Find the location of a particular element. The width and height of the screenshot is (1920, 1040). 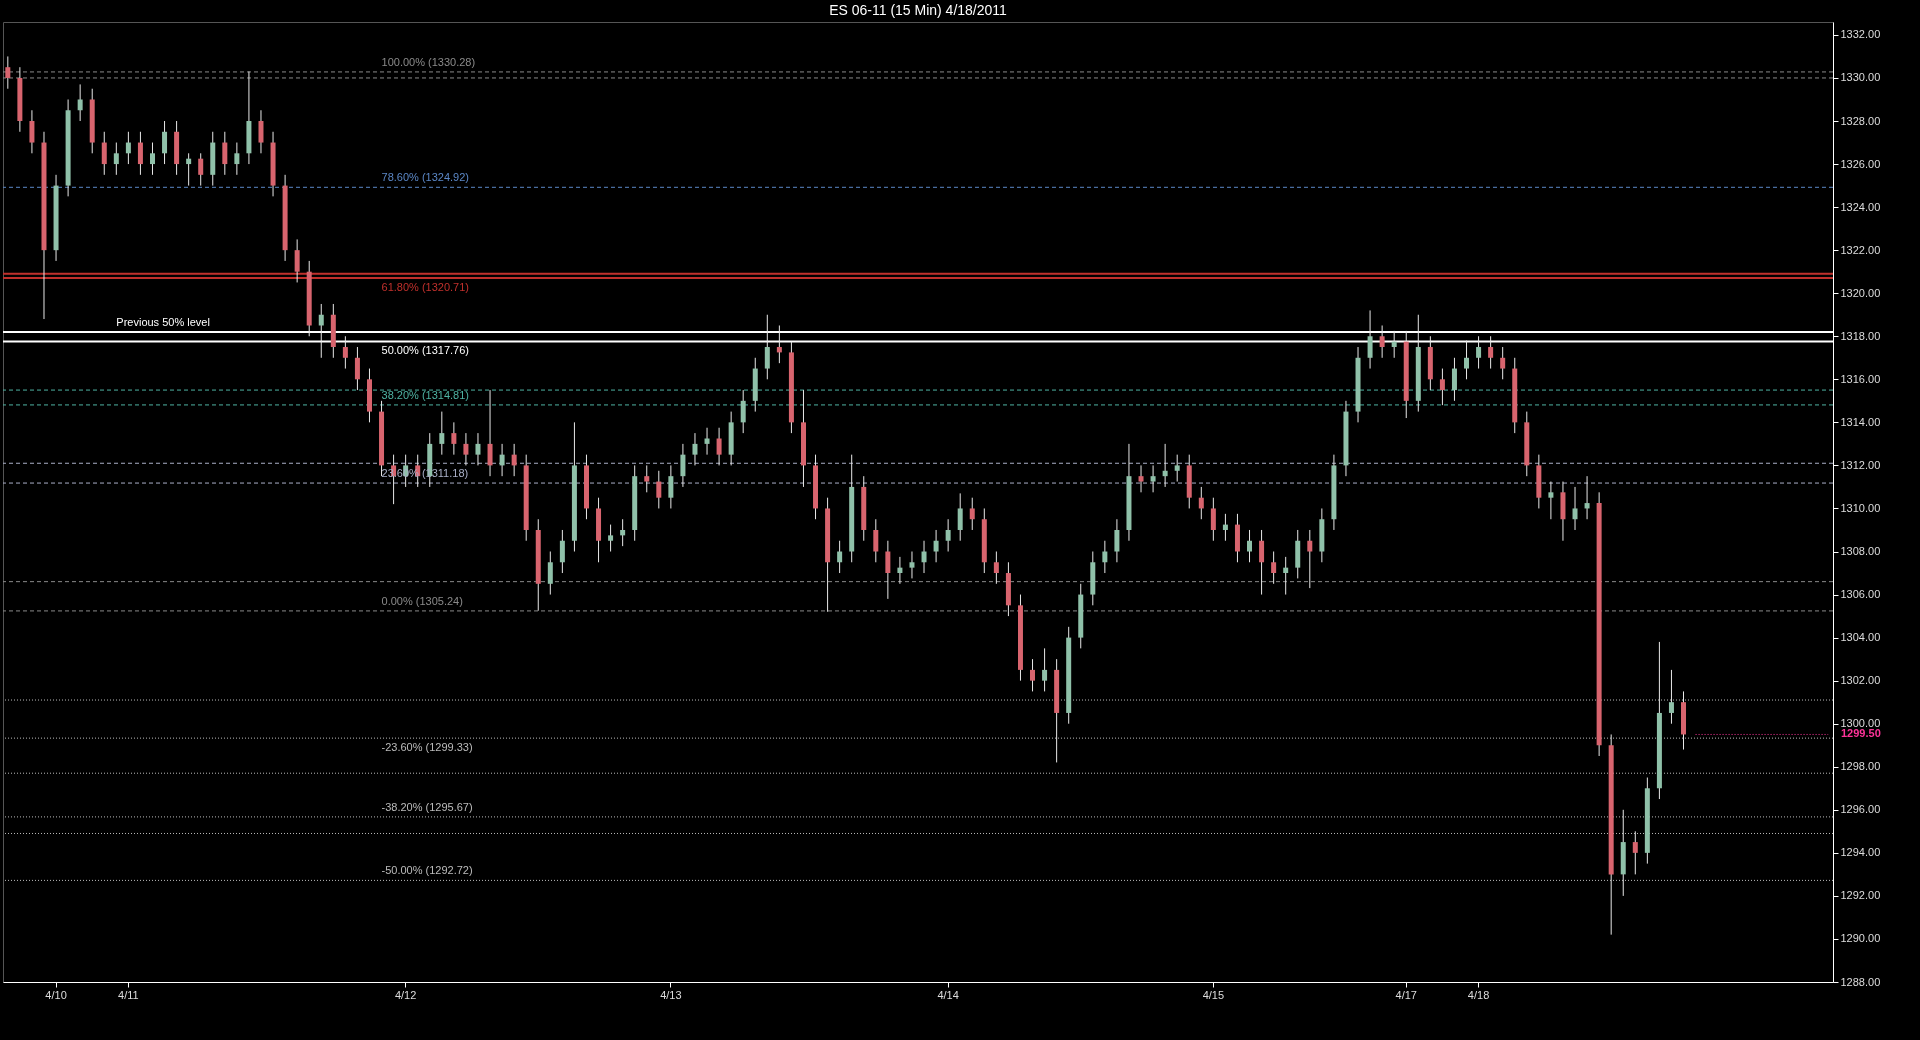

chart-title: ES 06-11 (15 Min) 4/18/2011 is located at coordinates (918, 10).